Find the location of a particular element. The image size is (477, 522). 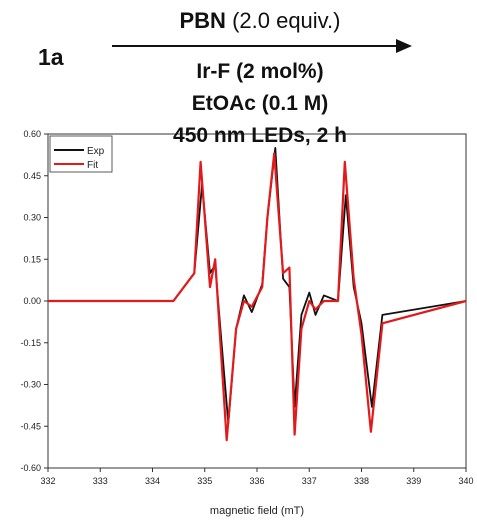

y-tick-label: 0.60 is located at coordinates (32, 134).